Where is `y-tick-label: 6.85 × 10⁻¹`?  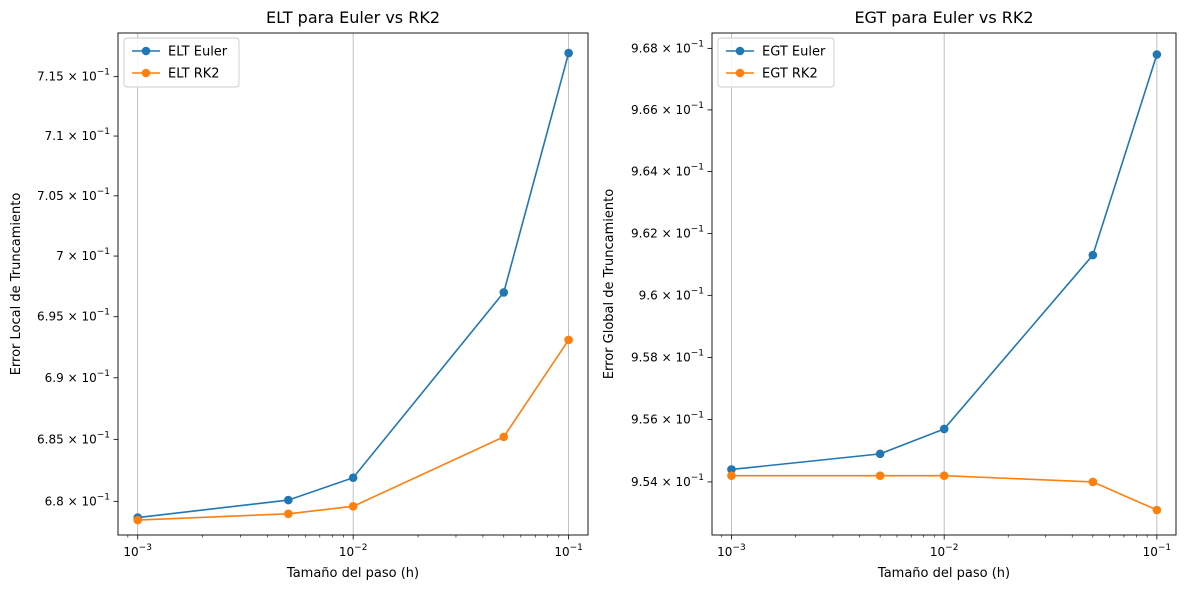
y-tick-label: 6.85 × 10⁻¹ is located at coordinates (73, 438).